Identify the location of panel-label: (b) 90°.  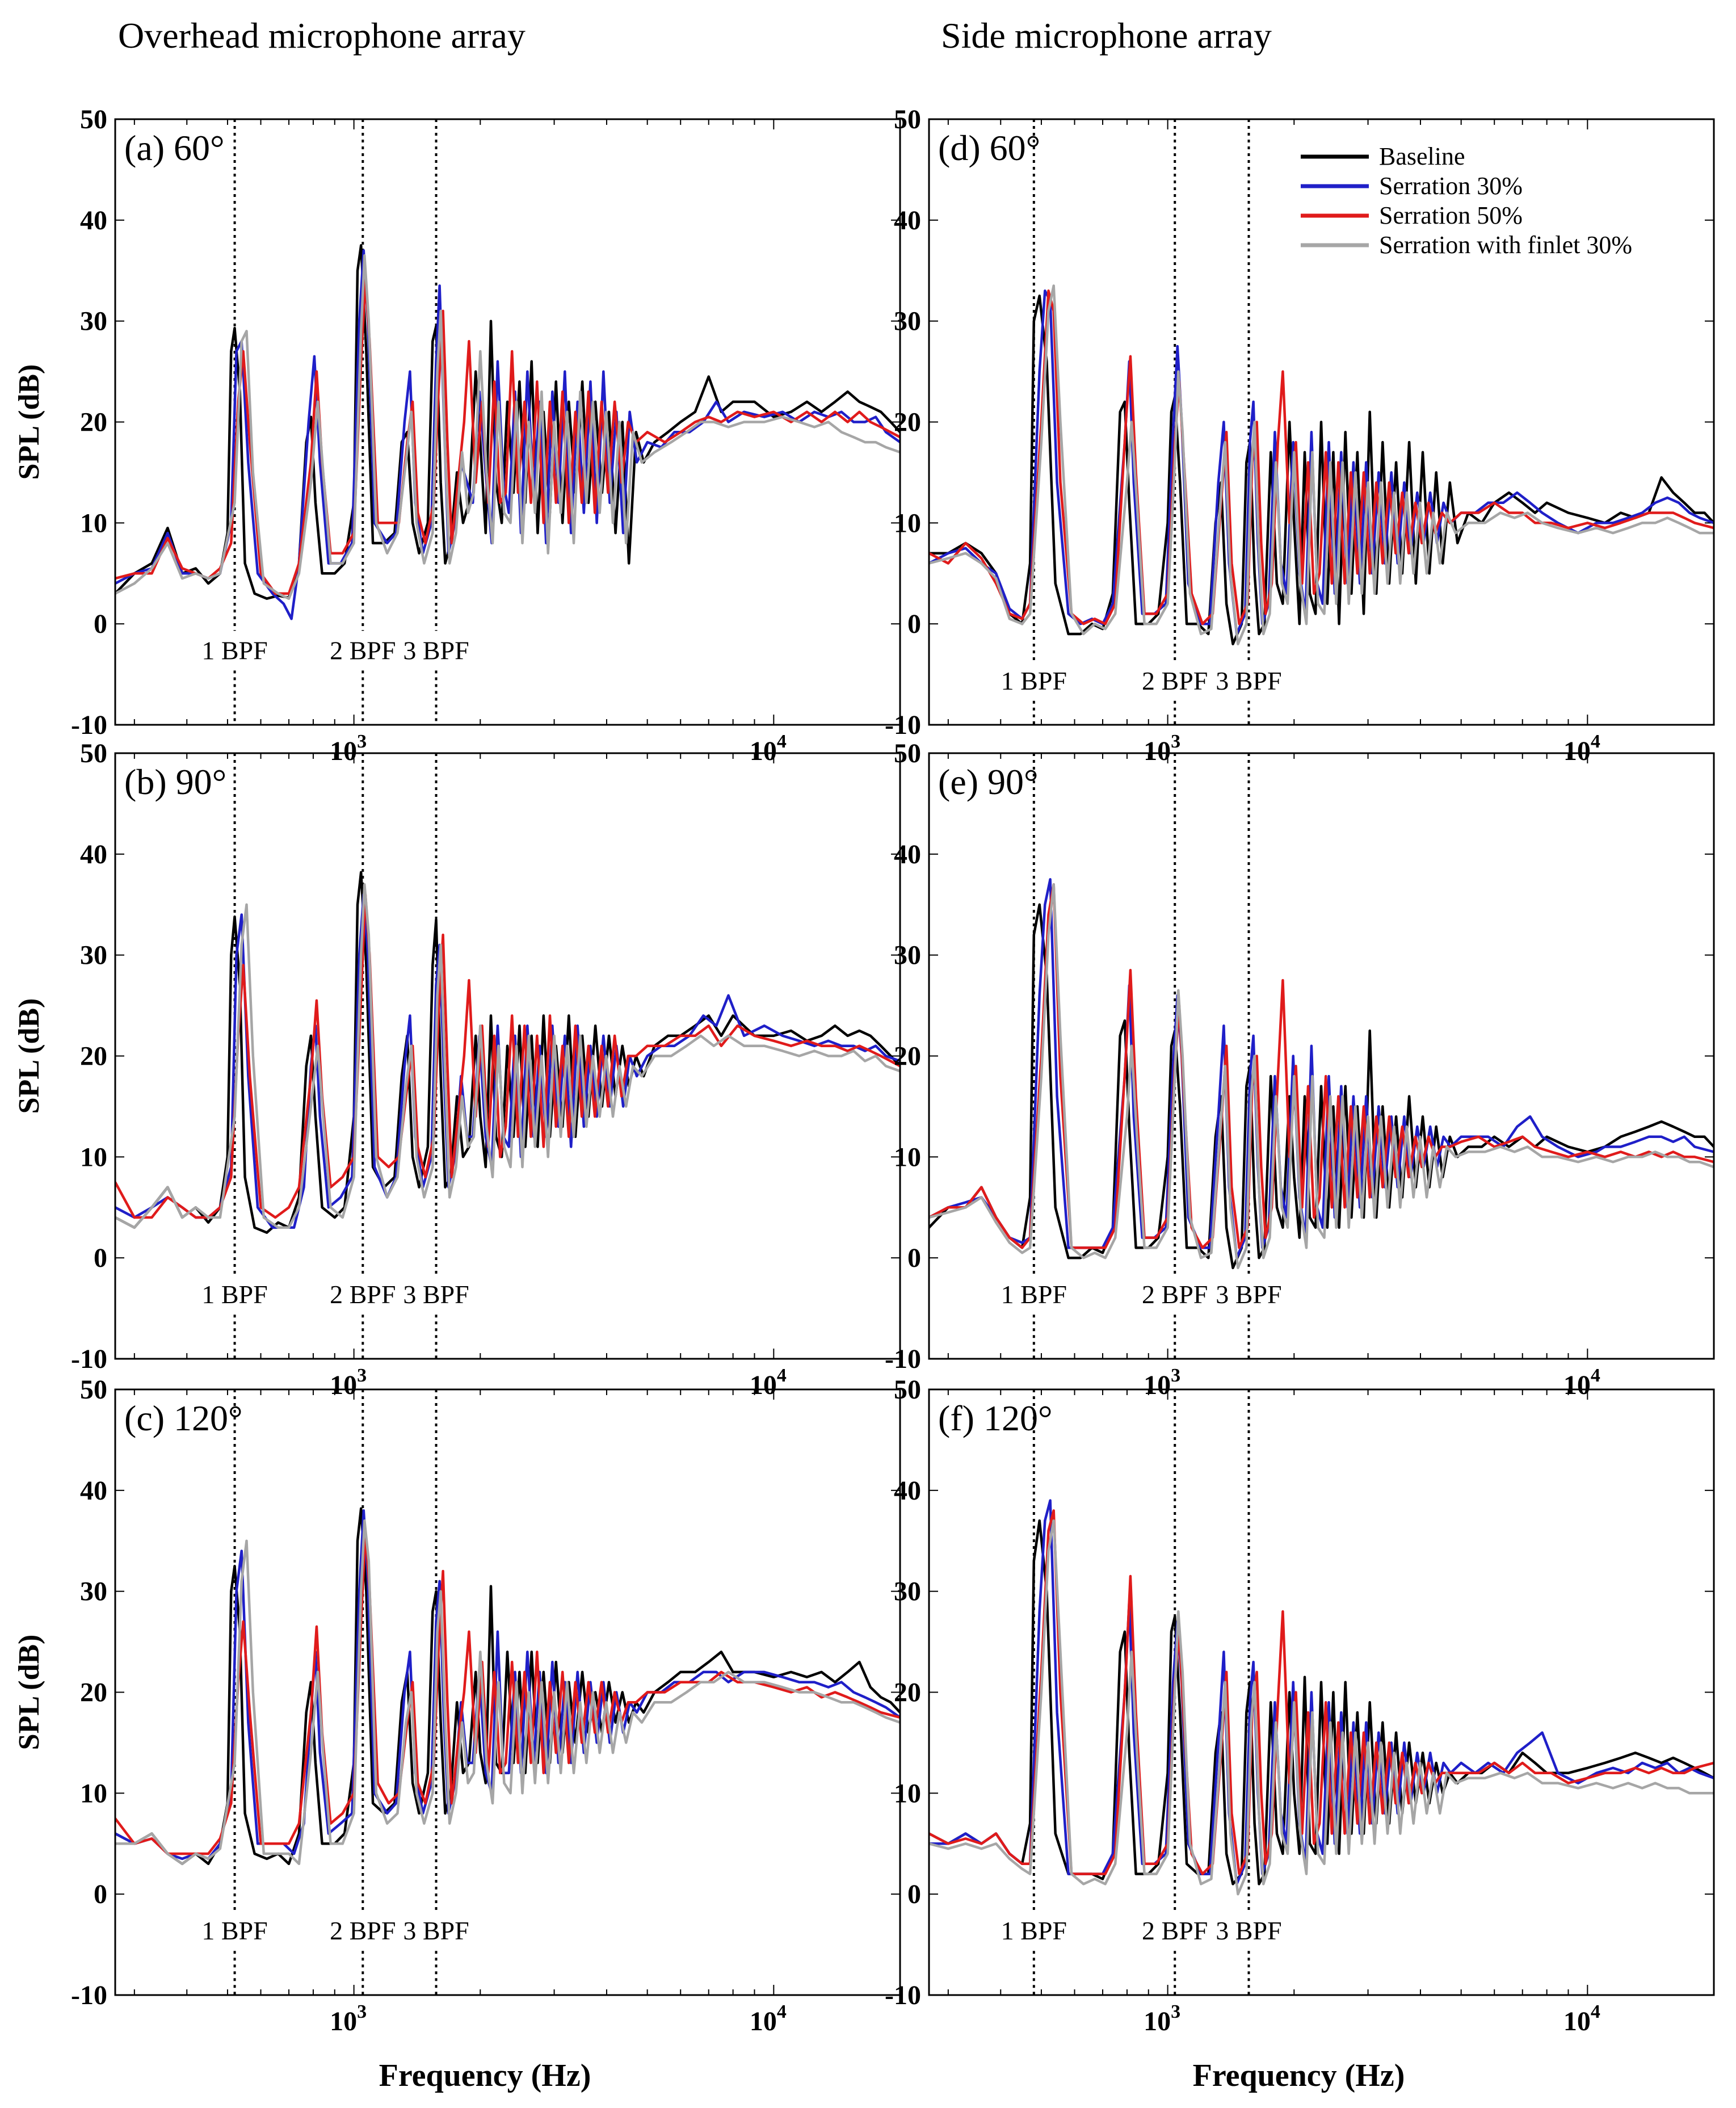
(175, 782).